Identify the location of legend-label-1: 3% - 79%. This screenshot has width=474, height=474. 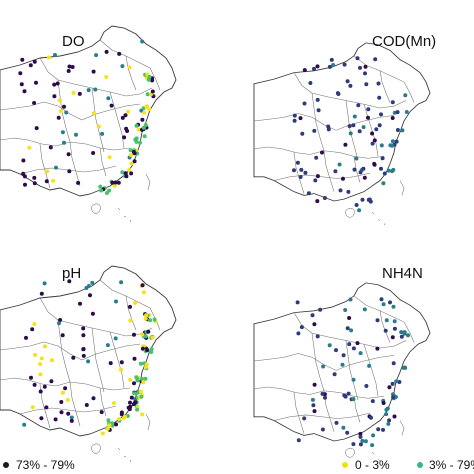
(451, 465).